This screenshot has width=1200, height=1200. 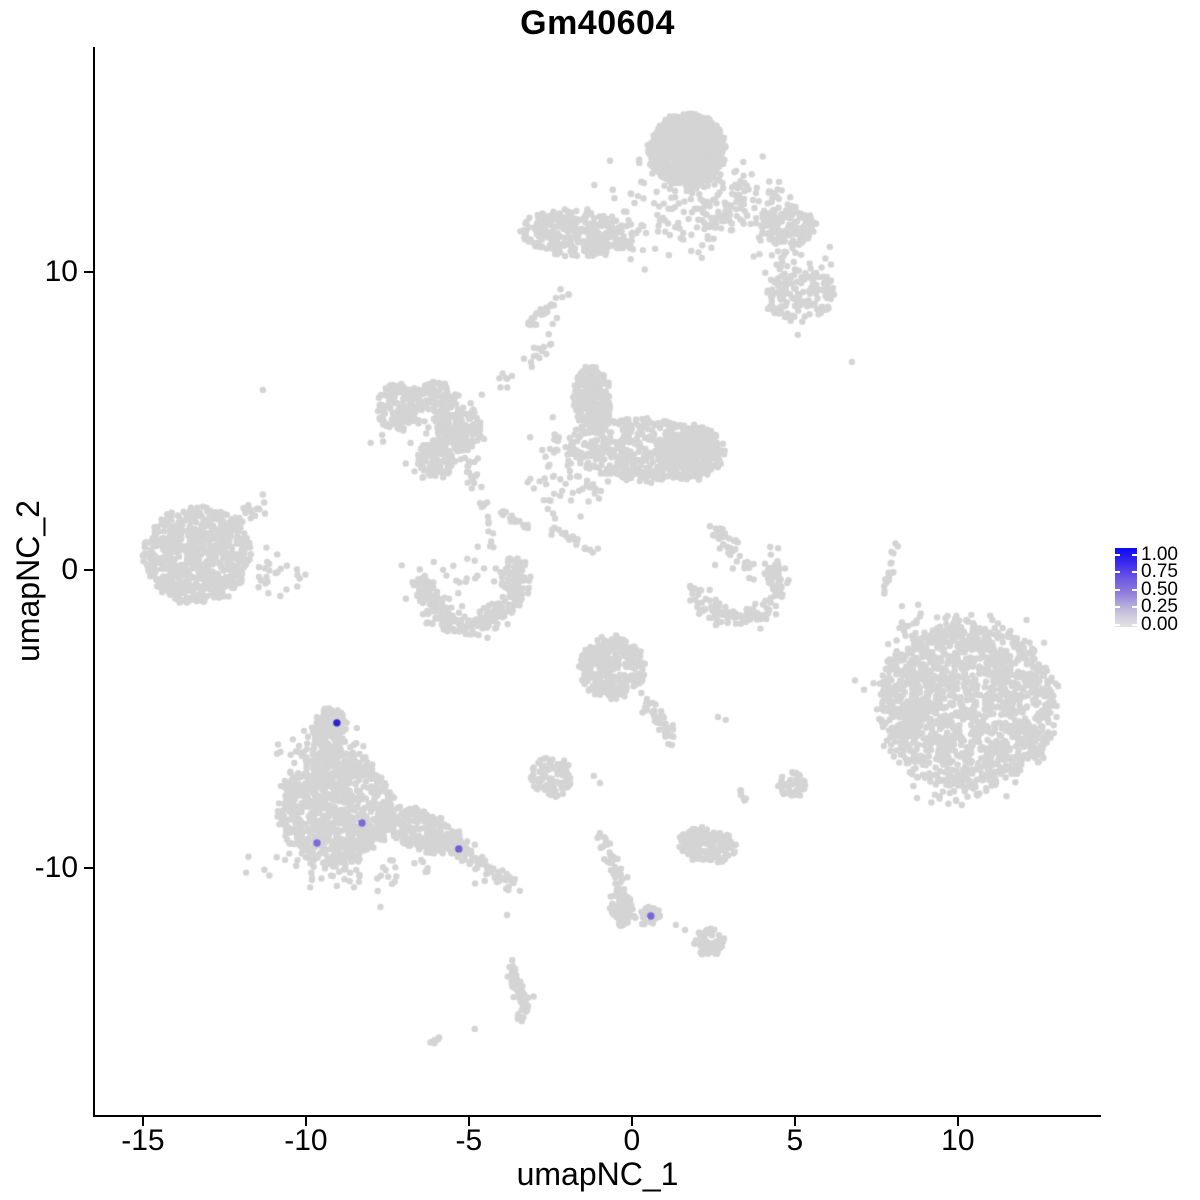 What do you see at coordinates (61, 271) in the screenshot?
I see `y-tick-label: 10` at bounding box center [61, 271].